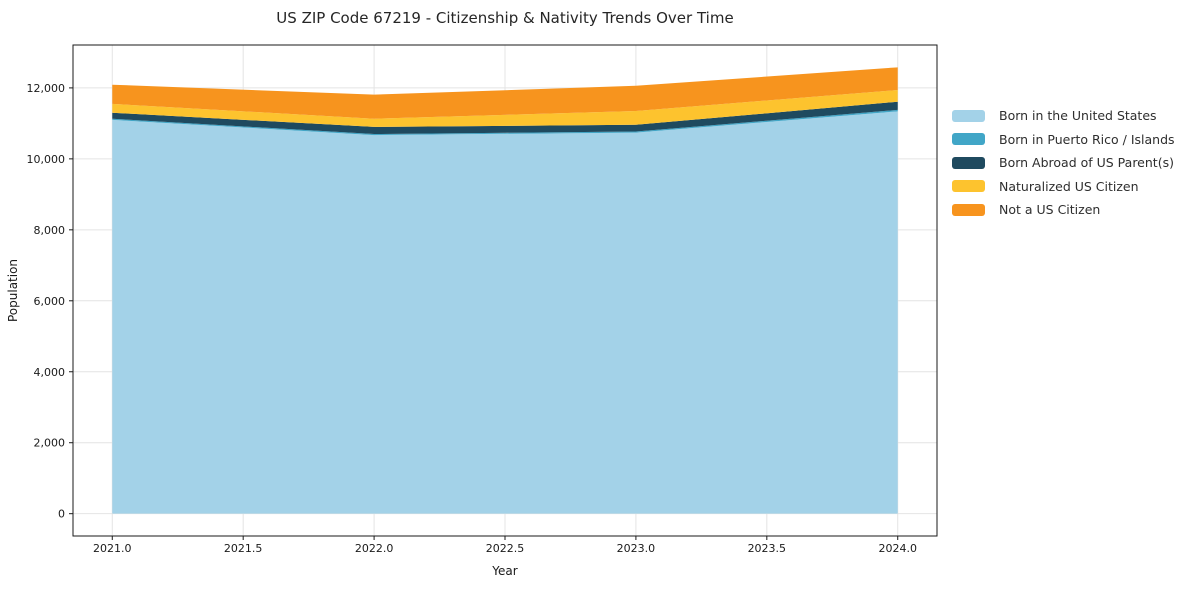 The height and width of the screenshot is (590, 1189). What do you see at coordinates (1087, 139) in the screenshot?
I see `legend-label-puerto-rico: Born in Puerto Rico / Islands` at bounding box center [1087, 139].